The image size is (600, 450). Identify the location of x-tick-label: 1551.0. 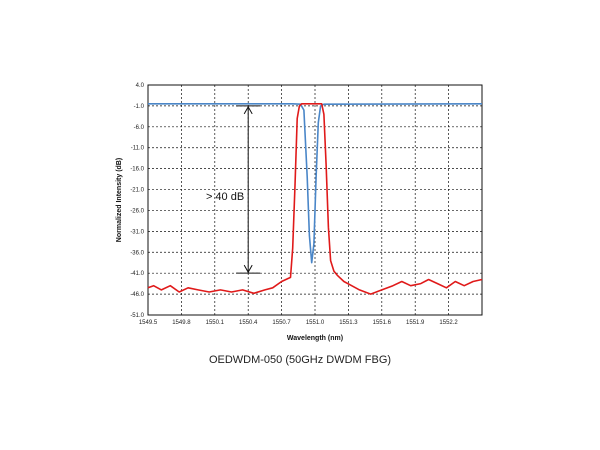
(315, 323).